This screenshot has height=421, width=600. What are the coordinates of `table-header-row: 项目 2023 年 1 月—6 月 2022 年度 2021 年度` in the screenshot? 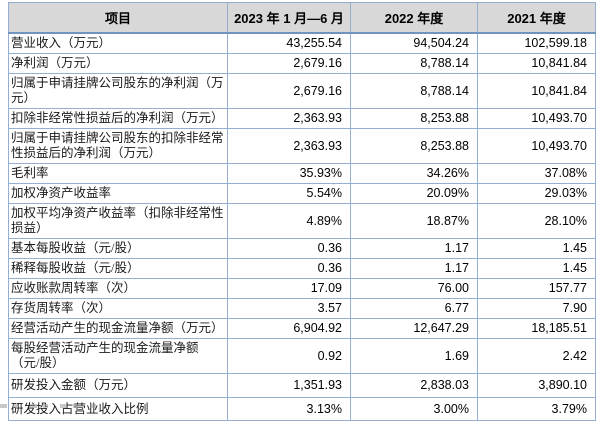 It's located at (302, 18).